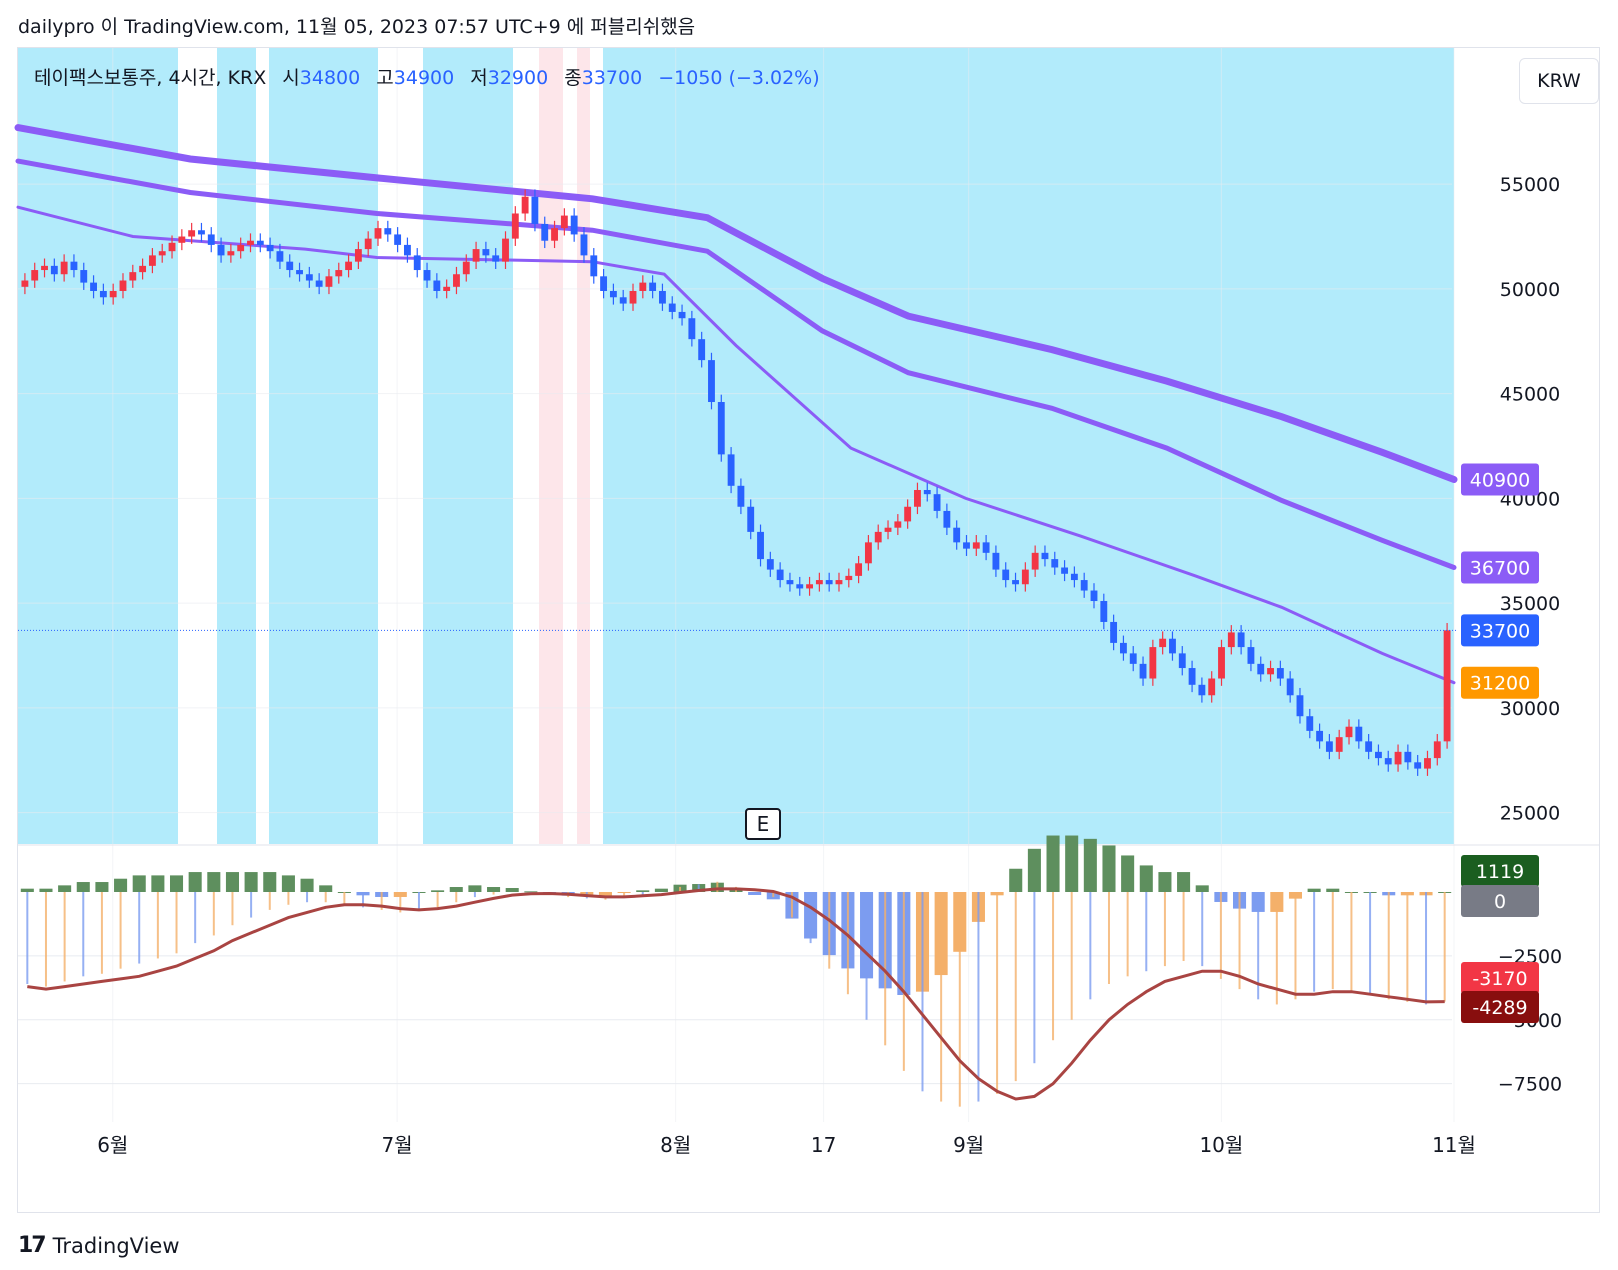  What do you see at coordinates (968, 1145) in the screenshot?
I see `x-tick-label: 9월` at bounding box center [968, 1145].